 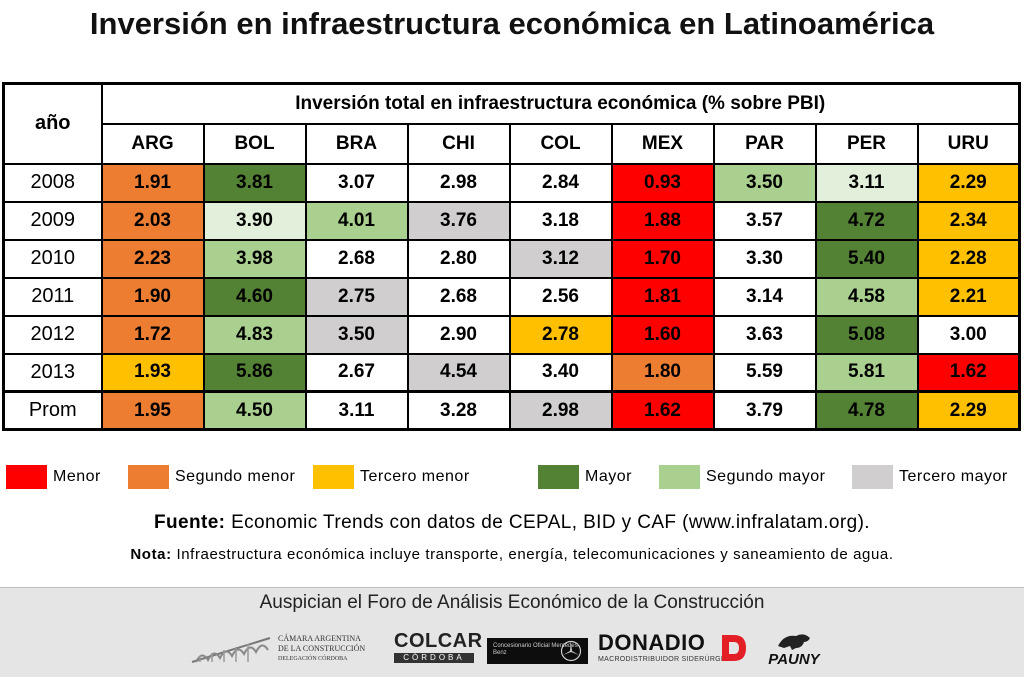 I want to click on bridge-icon, so click(x=231, y=650).